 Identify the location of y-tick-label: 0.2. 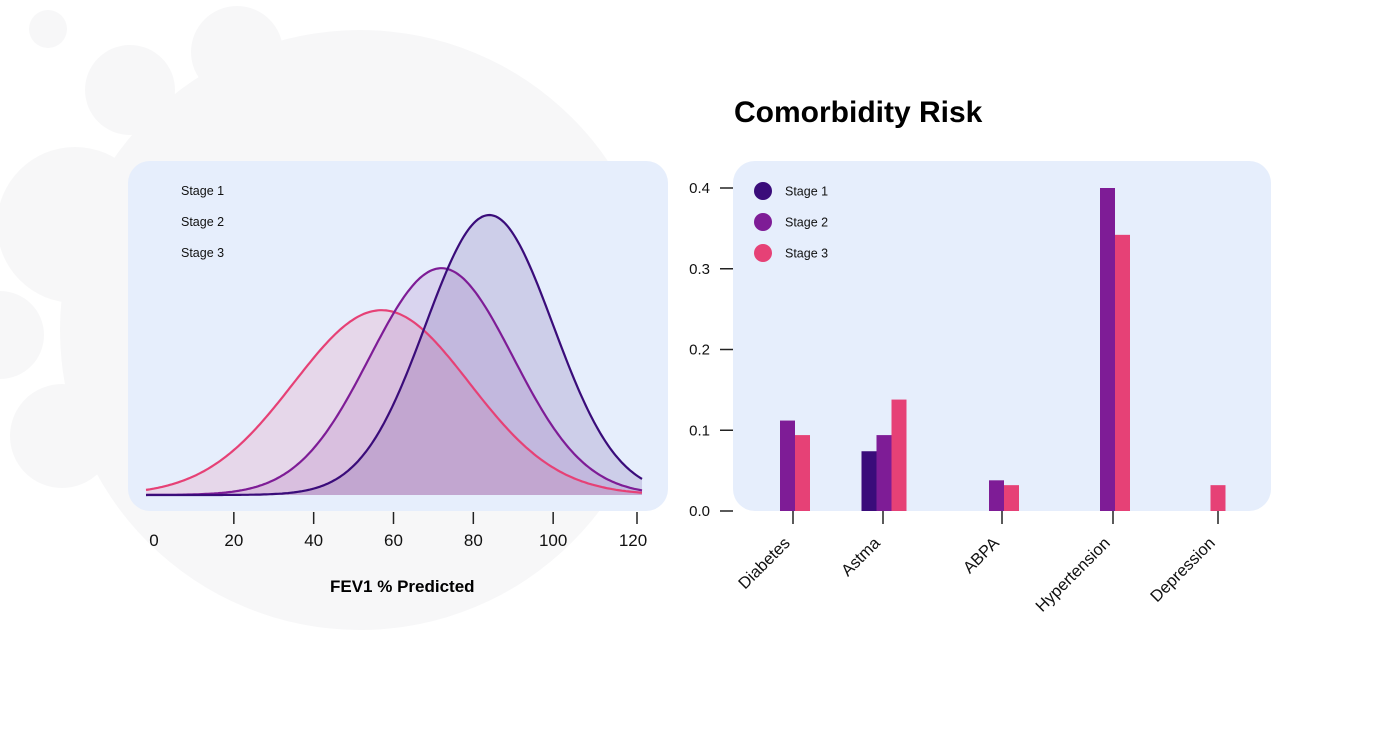
(699, 350).